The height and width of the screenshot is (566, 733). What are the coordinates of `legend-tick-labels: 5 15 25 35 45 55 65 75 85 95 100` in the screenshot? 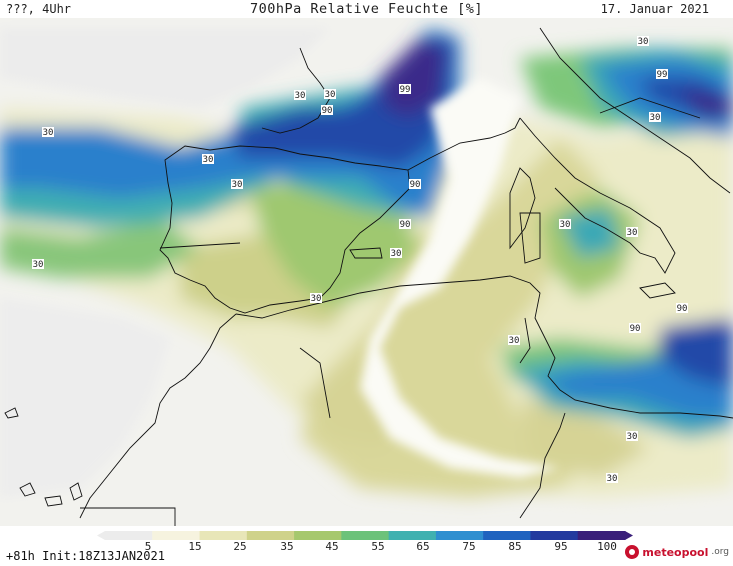 It's located at (381, 546).